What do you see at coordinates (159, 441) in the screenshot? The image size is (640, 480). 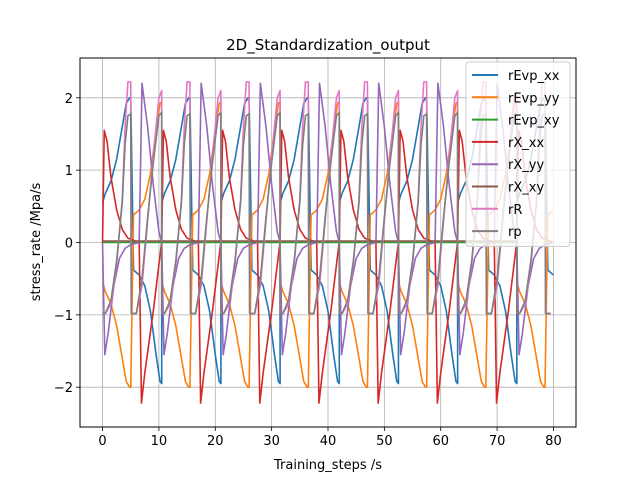 I see `x-tick-label: 10` at bounding box center [159, 441].